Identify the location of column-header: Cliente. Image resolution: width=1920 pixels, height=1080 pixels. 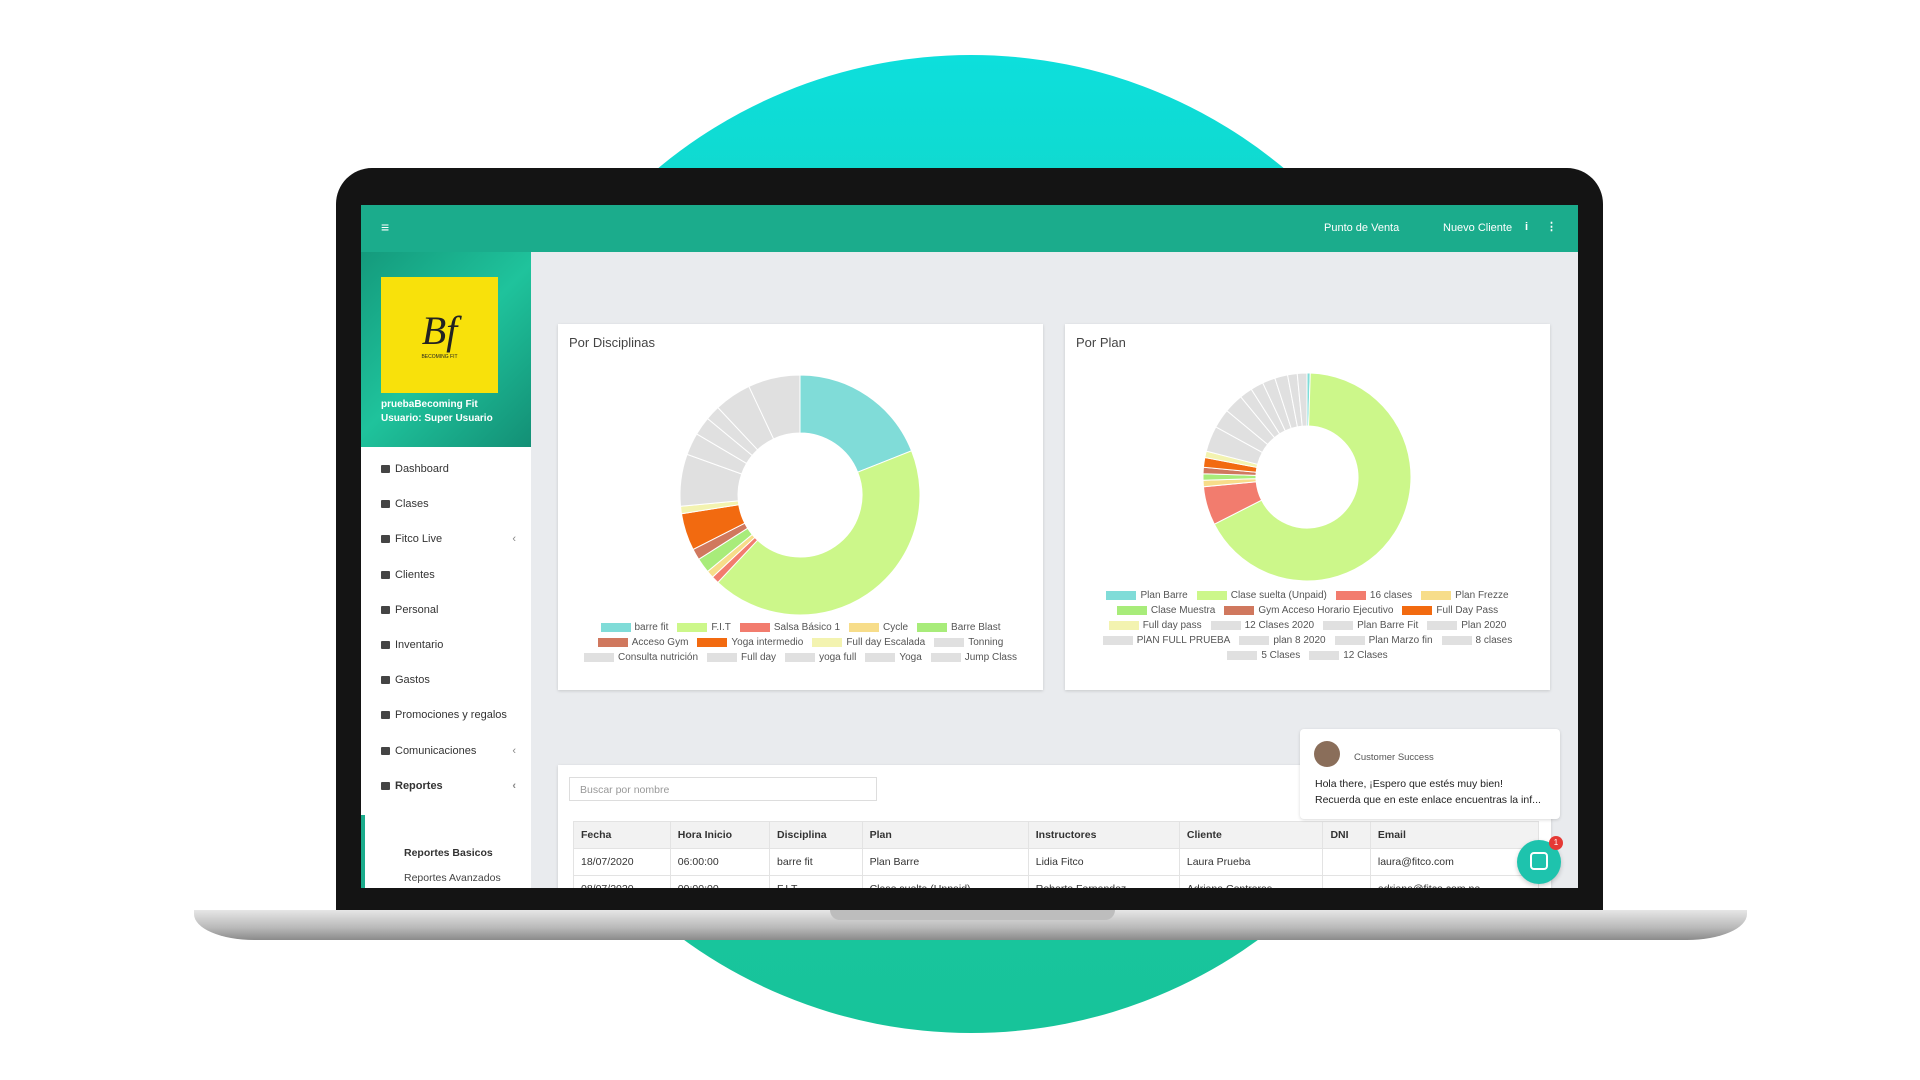
(1251, 835).